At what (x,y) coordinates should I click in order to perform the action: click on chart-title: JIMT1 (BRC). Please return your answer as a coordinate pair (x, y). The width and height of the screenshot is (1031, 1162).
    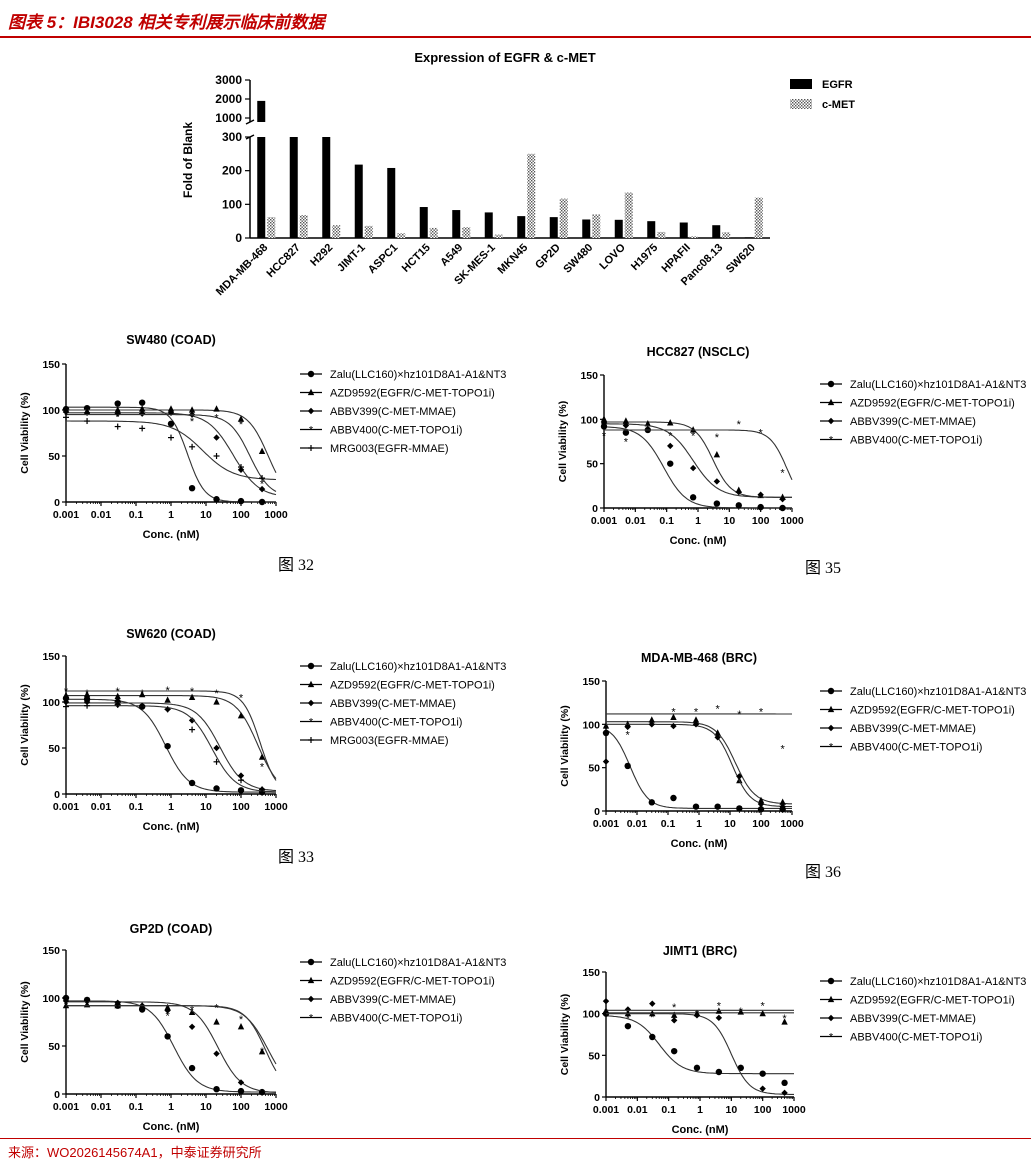
    Looking at the image, I should click on (700, 951).